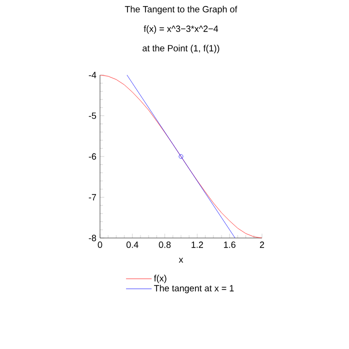  I want to click on x-tick-label: 0, so click(100, 245).